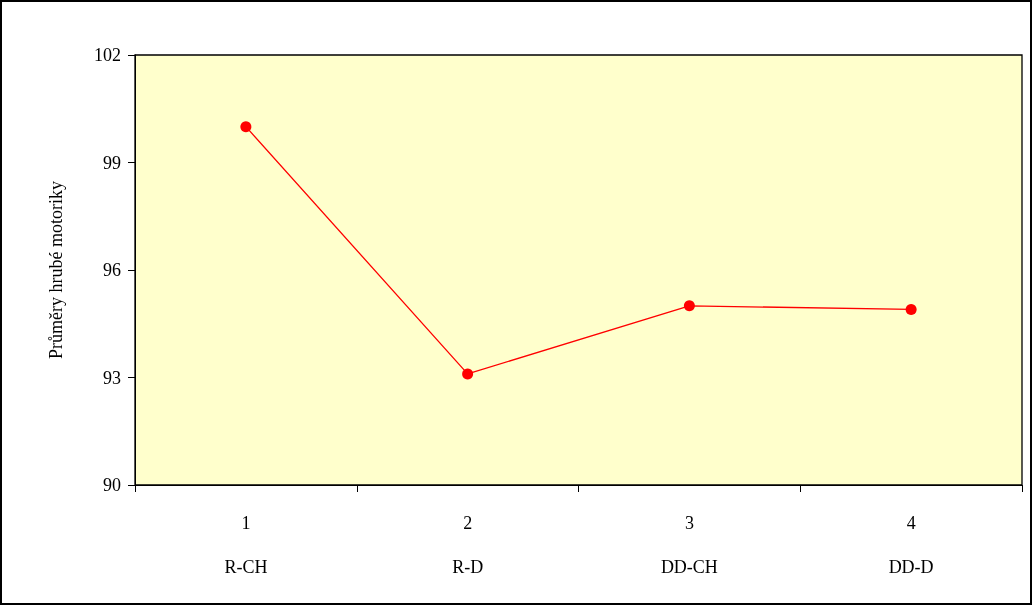 The width and height of the screenshot is (1032, 605). Describe the element at coordinates (246, 545) in the screenshot. I see `category-label: 1 R-CH` at that location.